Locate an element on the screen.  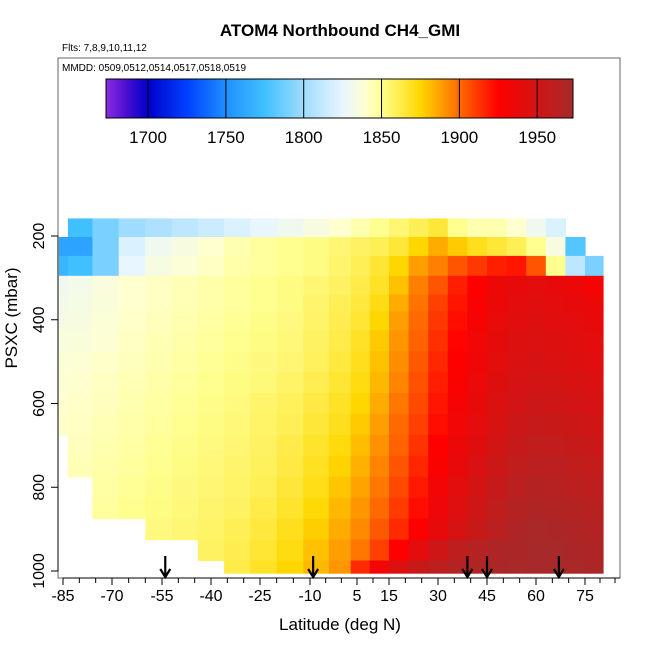
x-axis-label: Latitude (deg N) is located at coordinates (340, 624).